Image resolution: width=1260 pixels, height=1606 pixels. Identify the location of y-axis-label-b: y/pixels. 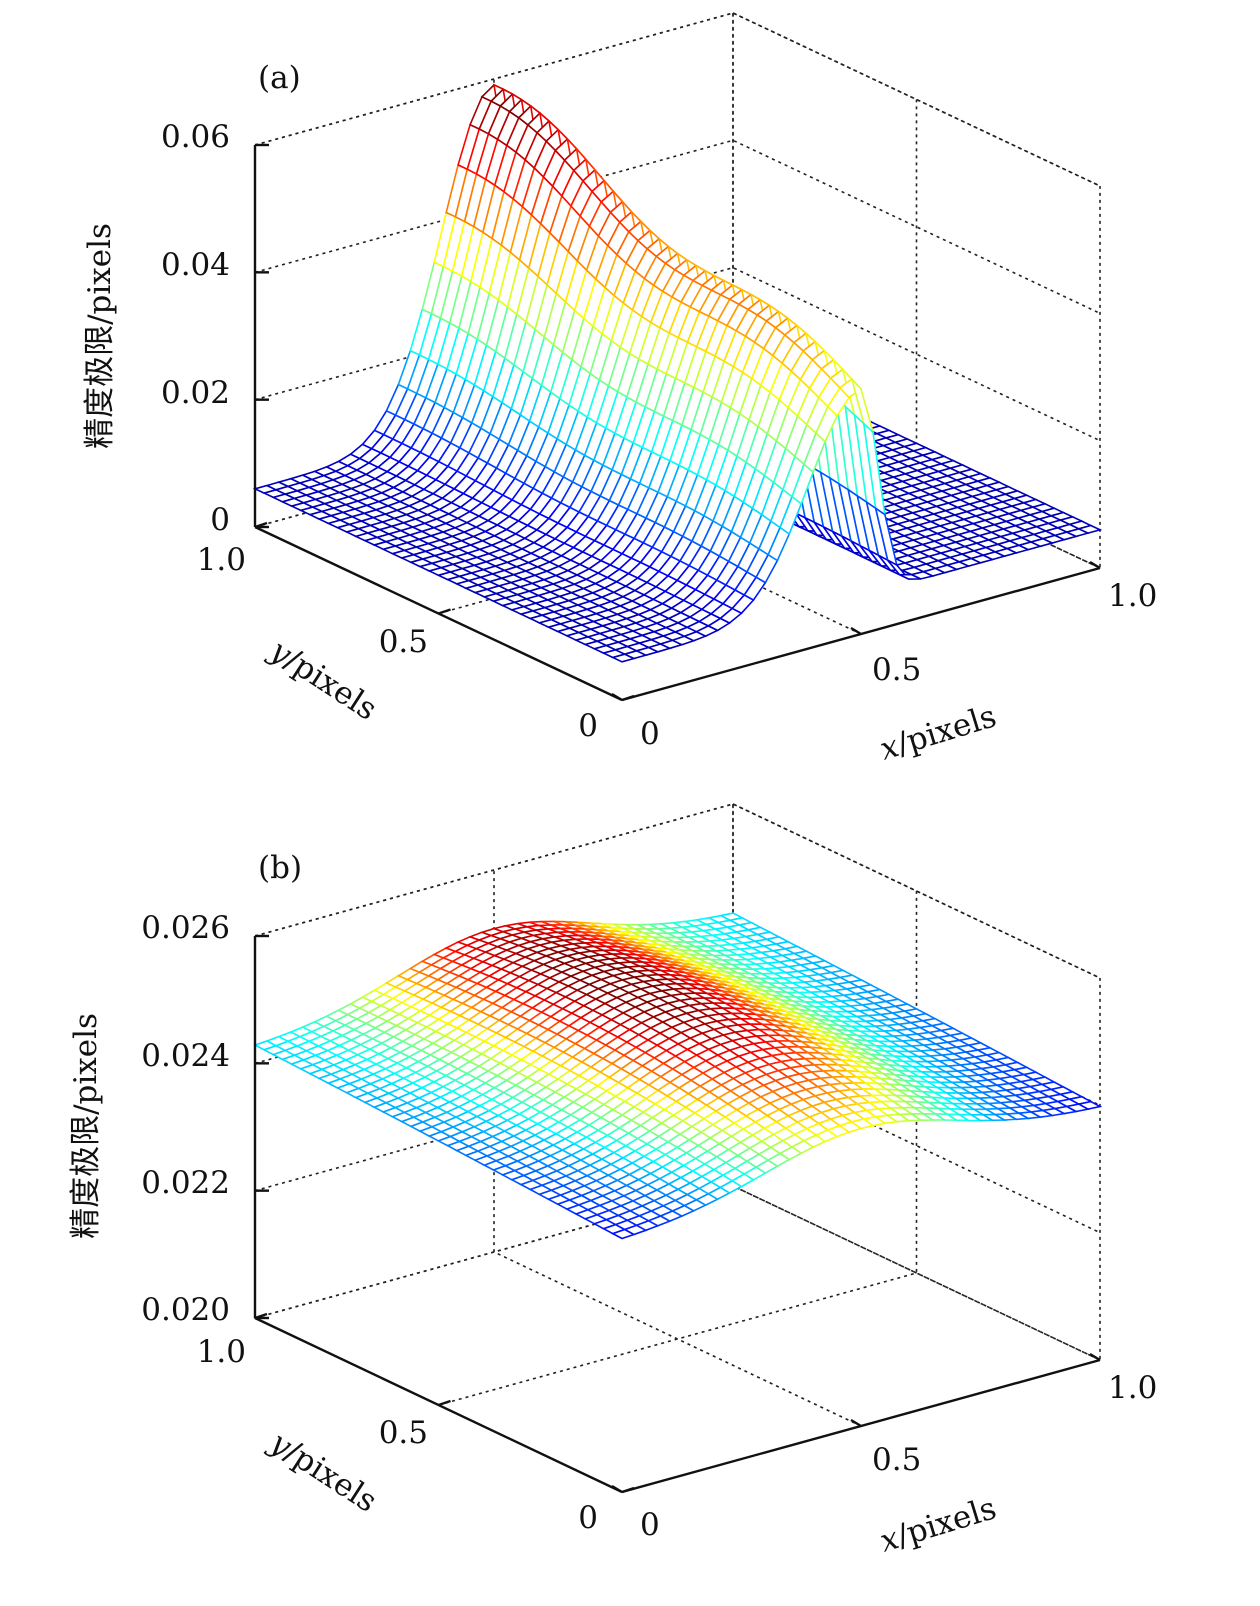
(322, 1471).